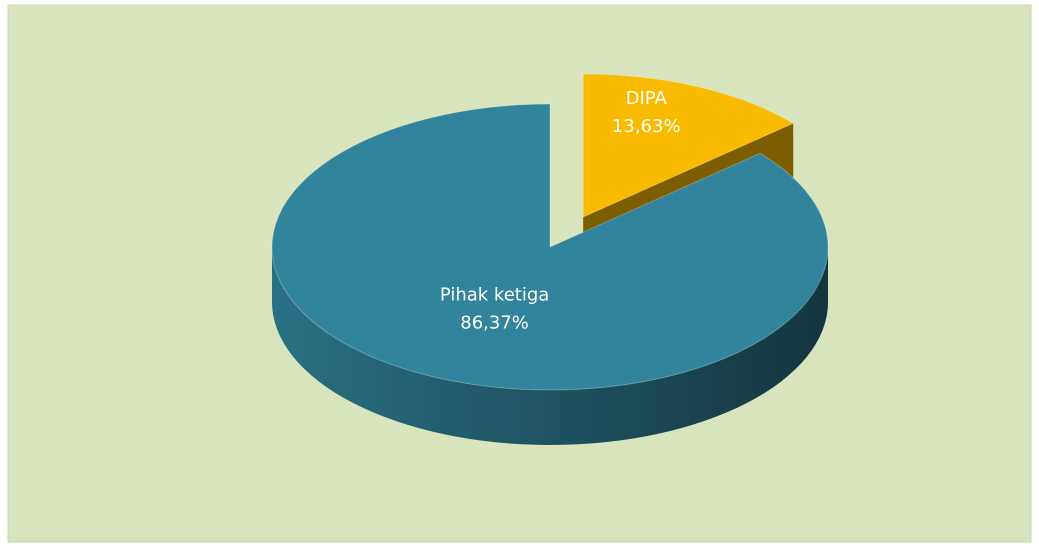 The image size is (1039, 546). Describe the element at coordinates (494, 322) in the screenshot. I see `slice-value-label: 86,37%` at that location.